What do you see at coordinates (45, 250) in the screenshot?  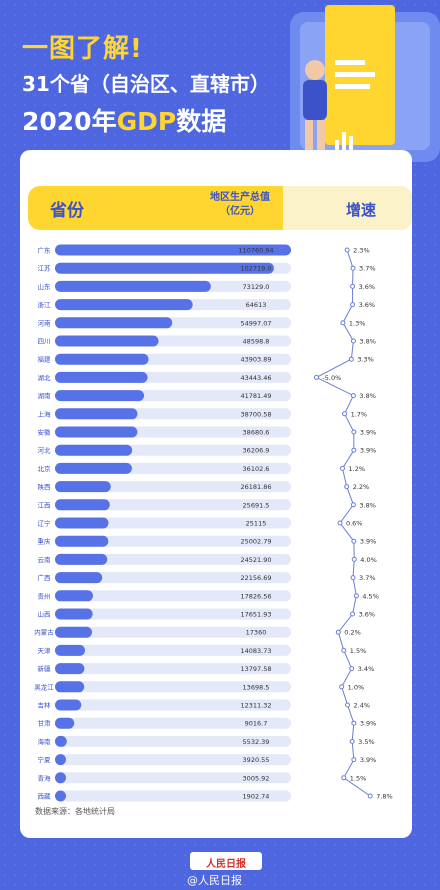 I see `province-label: 广东` at bounding box center [45, 250].